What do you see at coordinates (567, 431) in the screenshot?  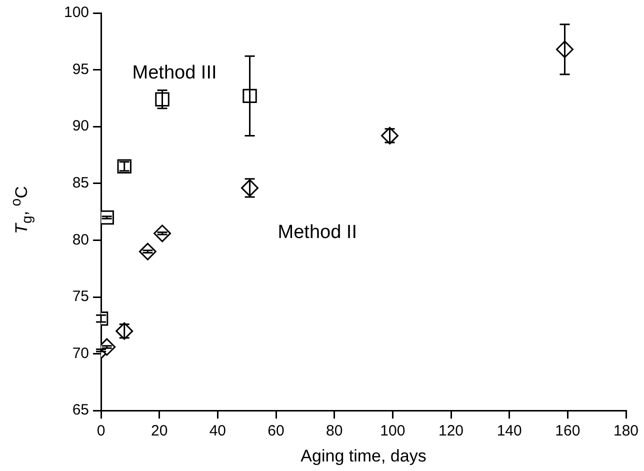 I see `x-tick-label: 160` at bounding box center [567, 431].